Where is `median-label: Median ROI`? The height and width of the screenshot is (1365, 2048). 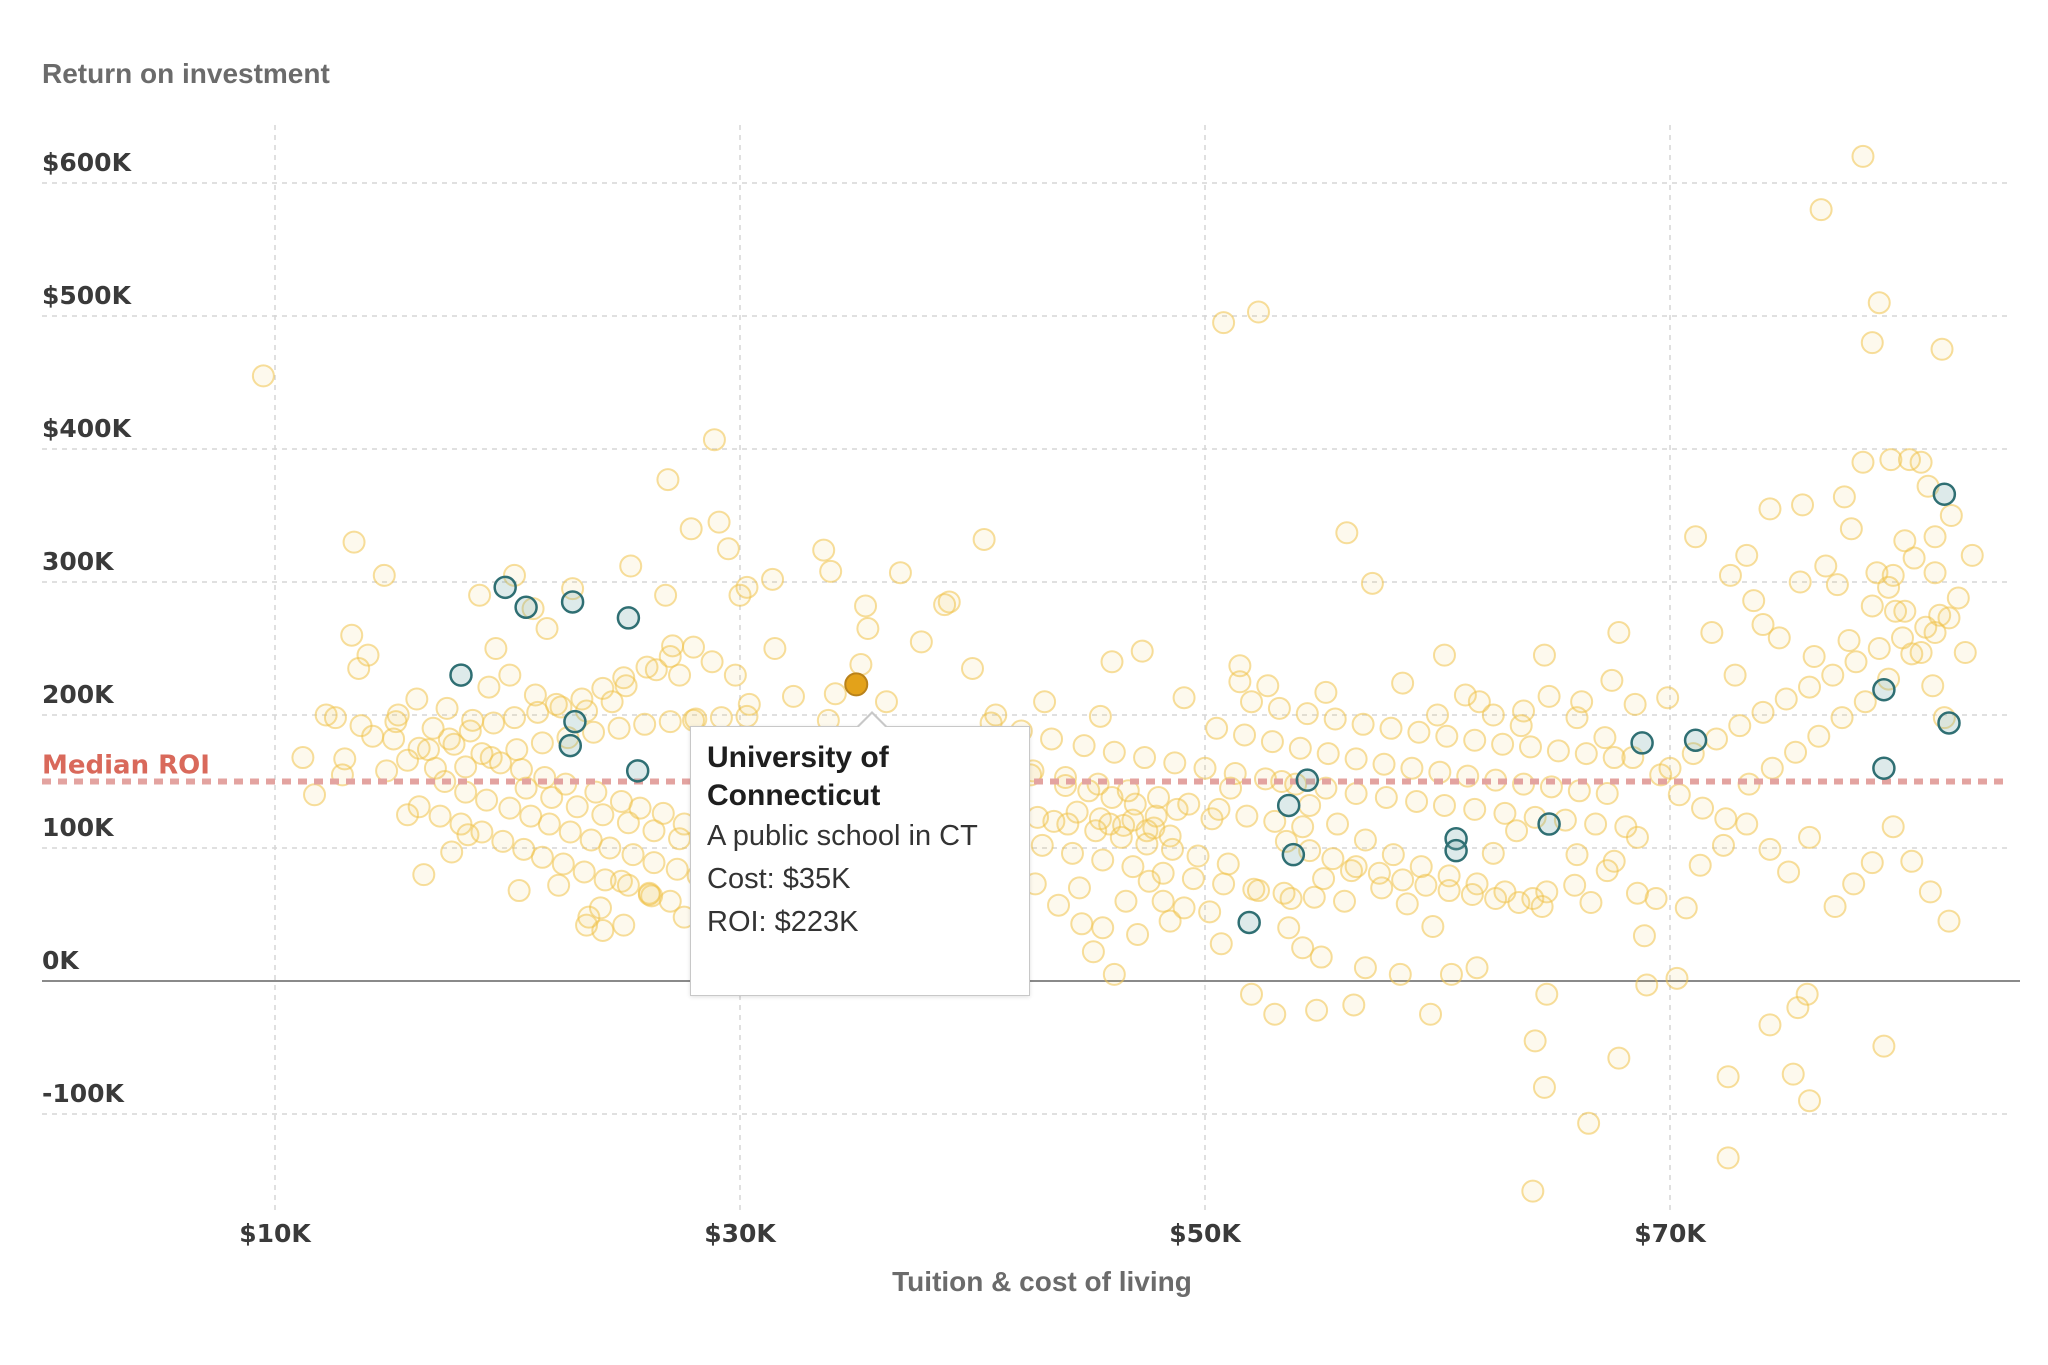 median-label: Median ROI is located at coordinates (126, 766).